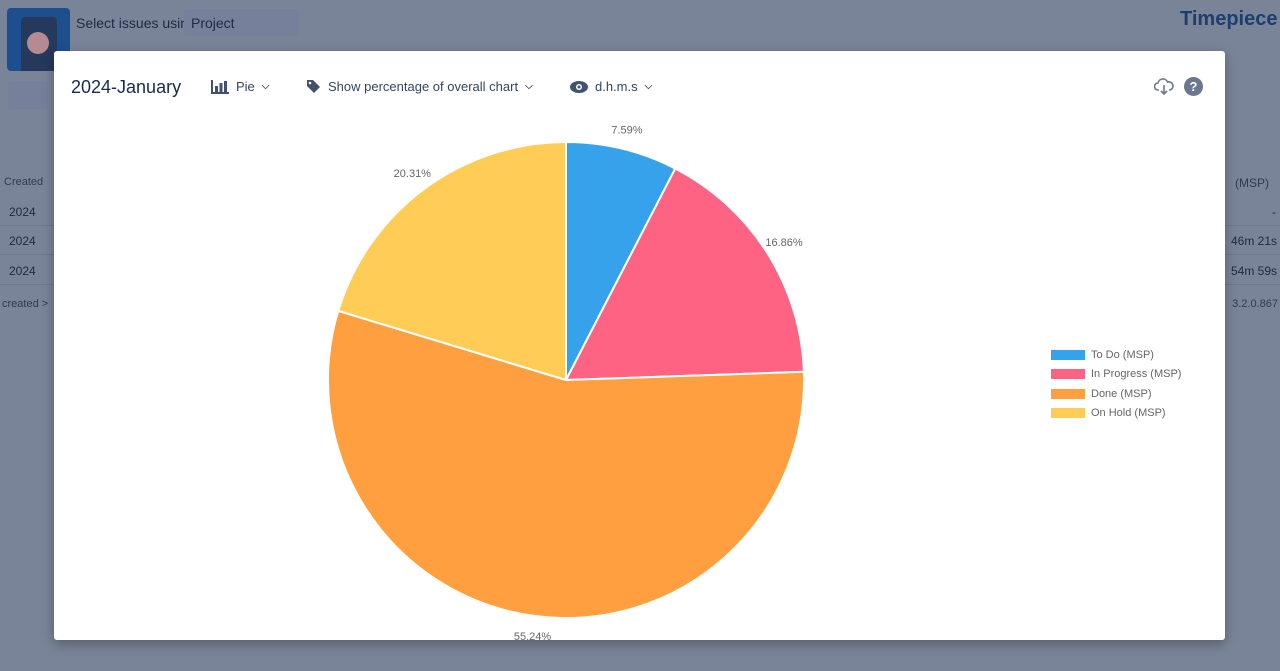  What do you see at coordinates (1116, 355) in the screenshot?
I see `legend-item: To Do (MSP)` at bounding box center [1116, 355].